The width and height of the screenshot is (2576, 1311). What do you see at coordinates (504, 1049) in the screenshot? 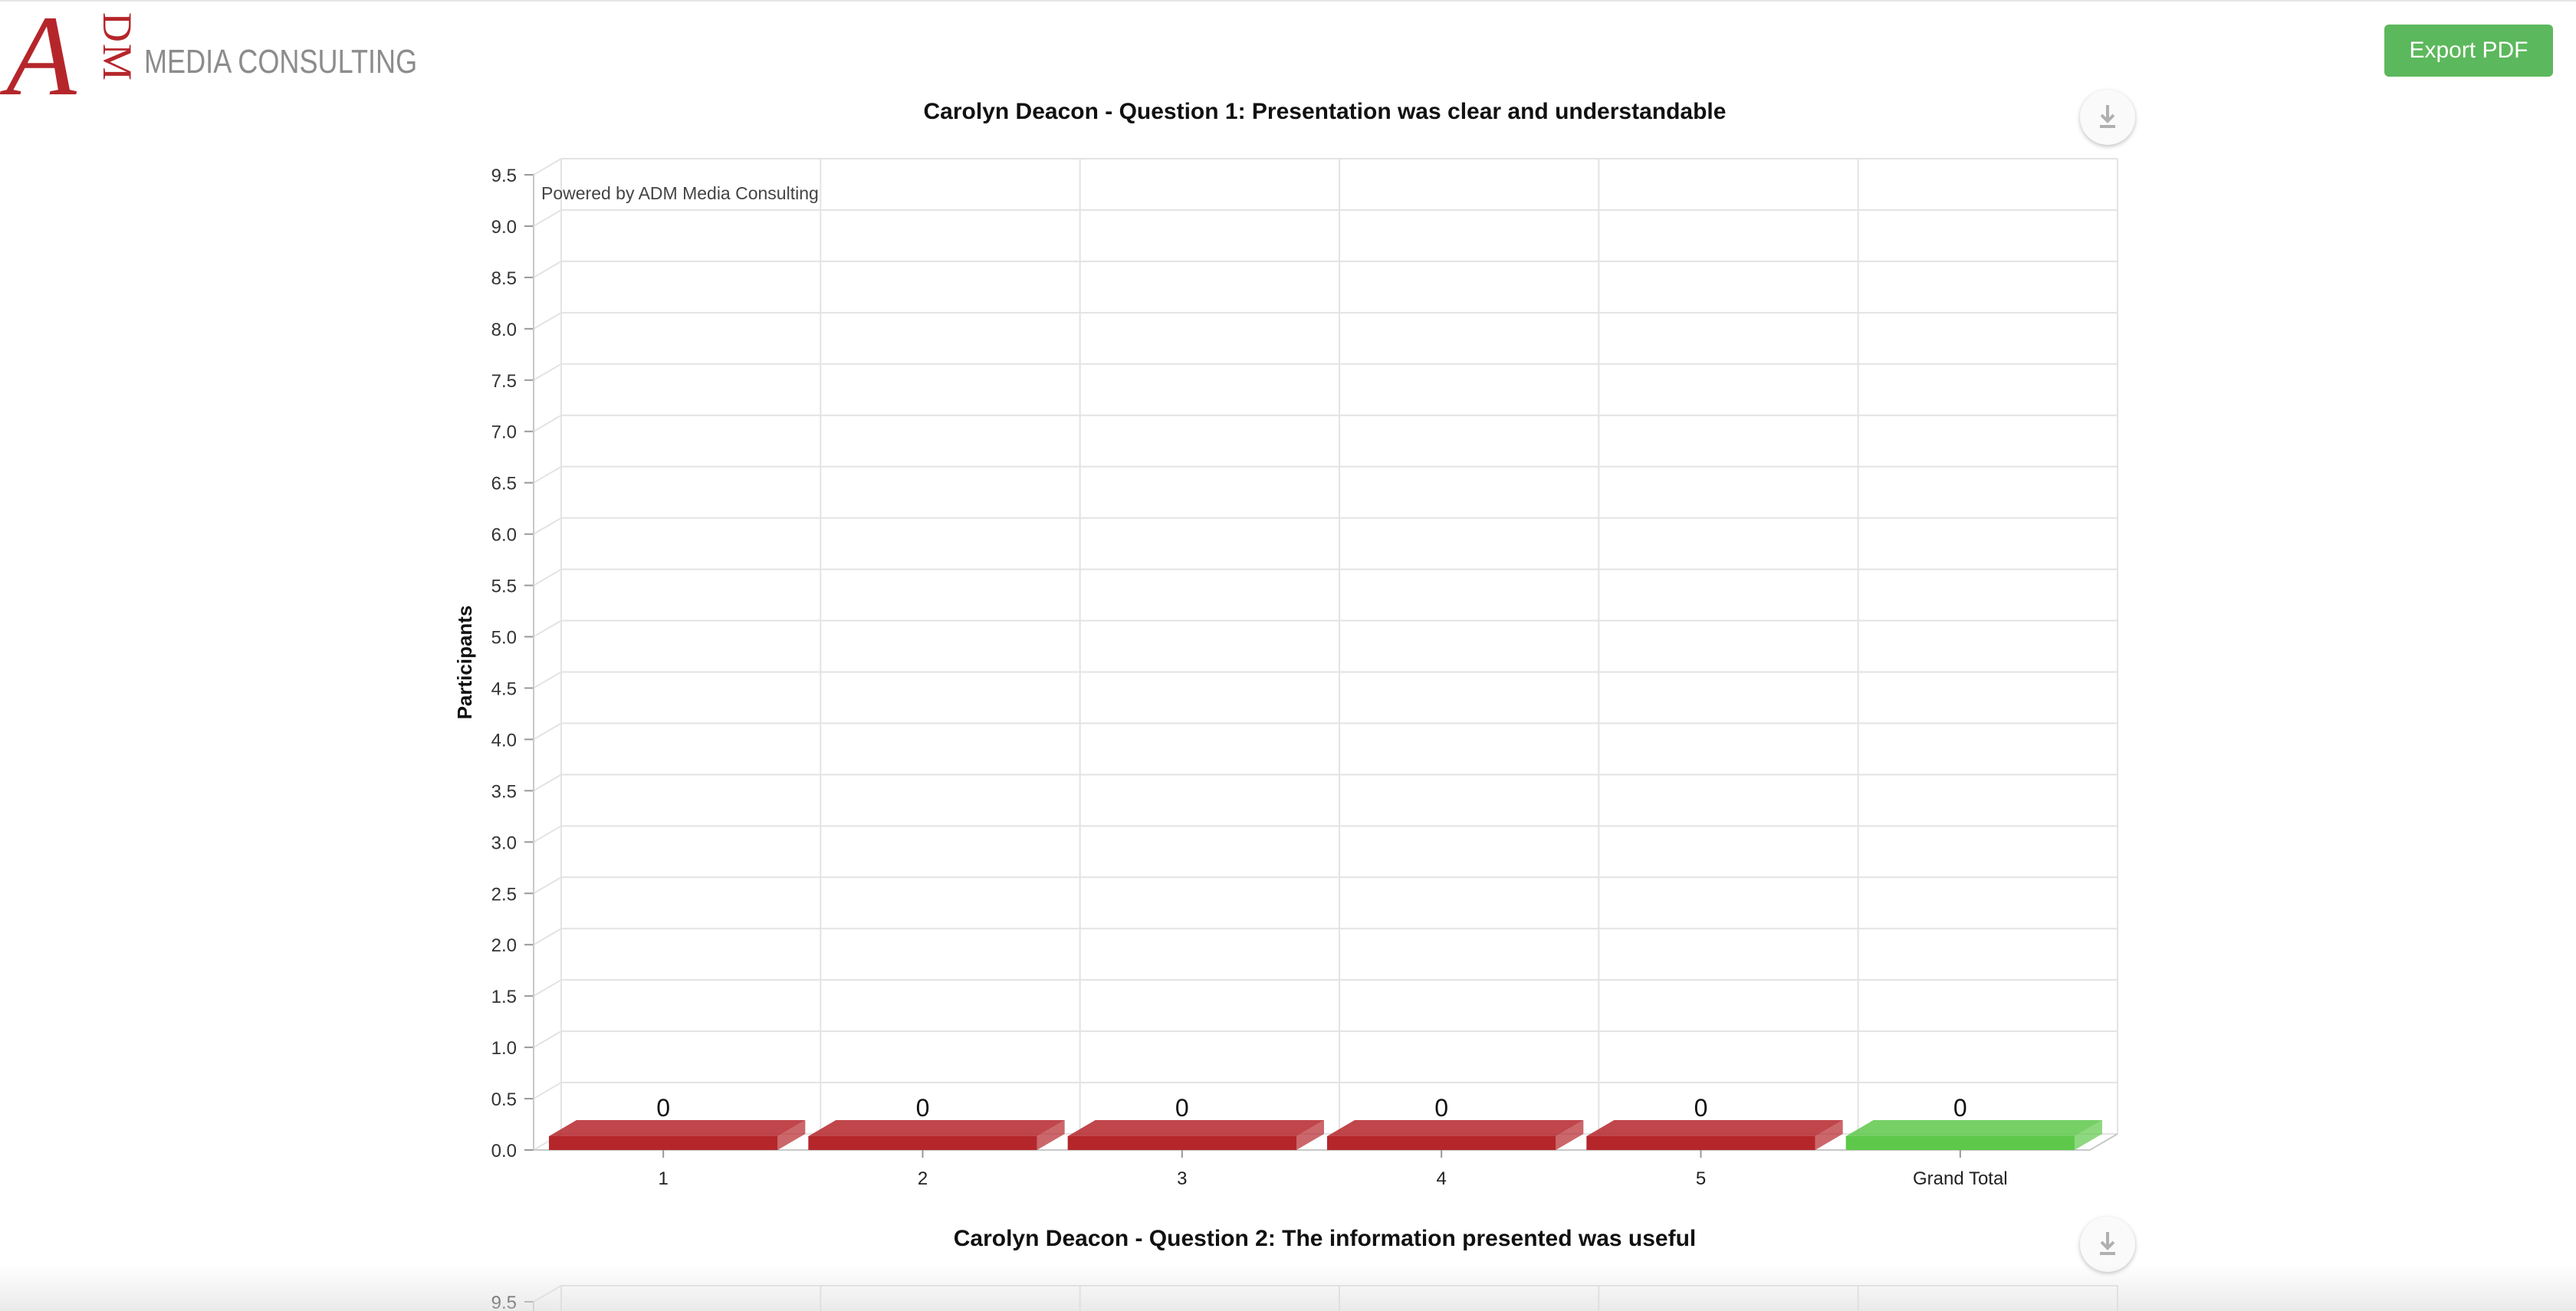
I see `chart-1-y-tick-label: 1.0` at bounding box center [504, 1049].